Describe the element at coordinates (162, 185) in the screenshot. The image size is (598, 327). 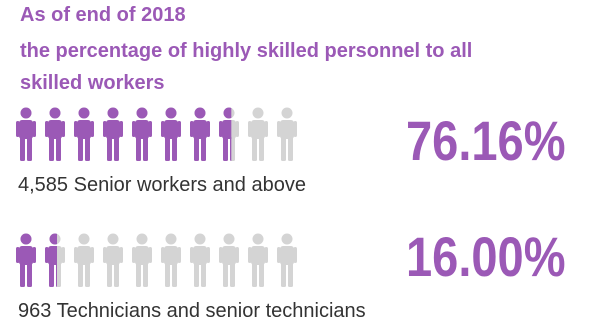
I see `caption-senior-workers: 4,585 Senior workers and above` at that location.